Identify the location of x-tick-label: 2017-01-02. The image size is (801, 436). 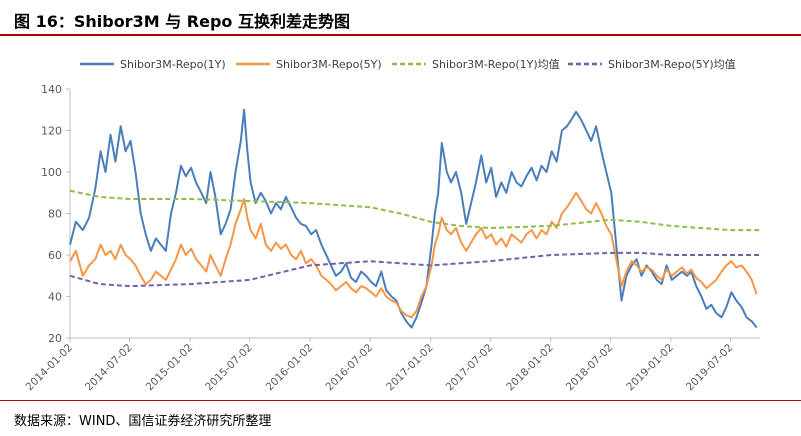
(410, 368).